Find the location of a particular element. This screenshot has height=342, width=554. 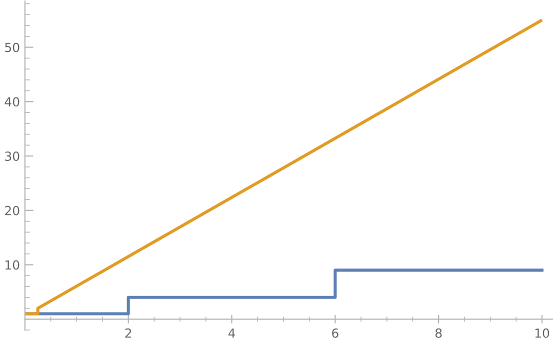

y-tick-label: 20 is located at coordinates (12, 211).